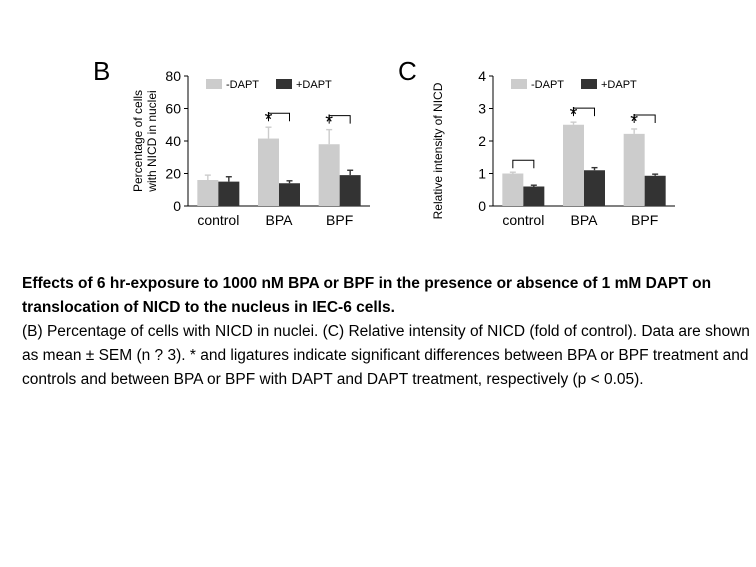  Describe the element at coordinates (177, 206) in the screenshot. I see `y-tick-label-b-0: 0` at that location.